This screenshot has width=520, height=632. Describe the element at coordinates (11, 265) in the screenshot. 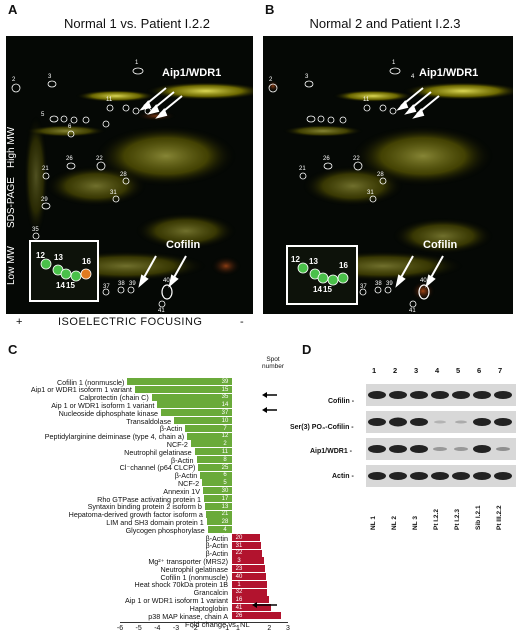

I see `low-mw-label: Low MW` at that location.